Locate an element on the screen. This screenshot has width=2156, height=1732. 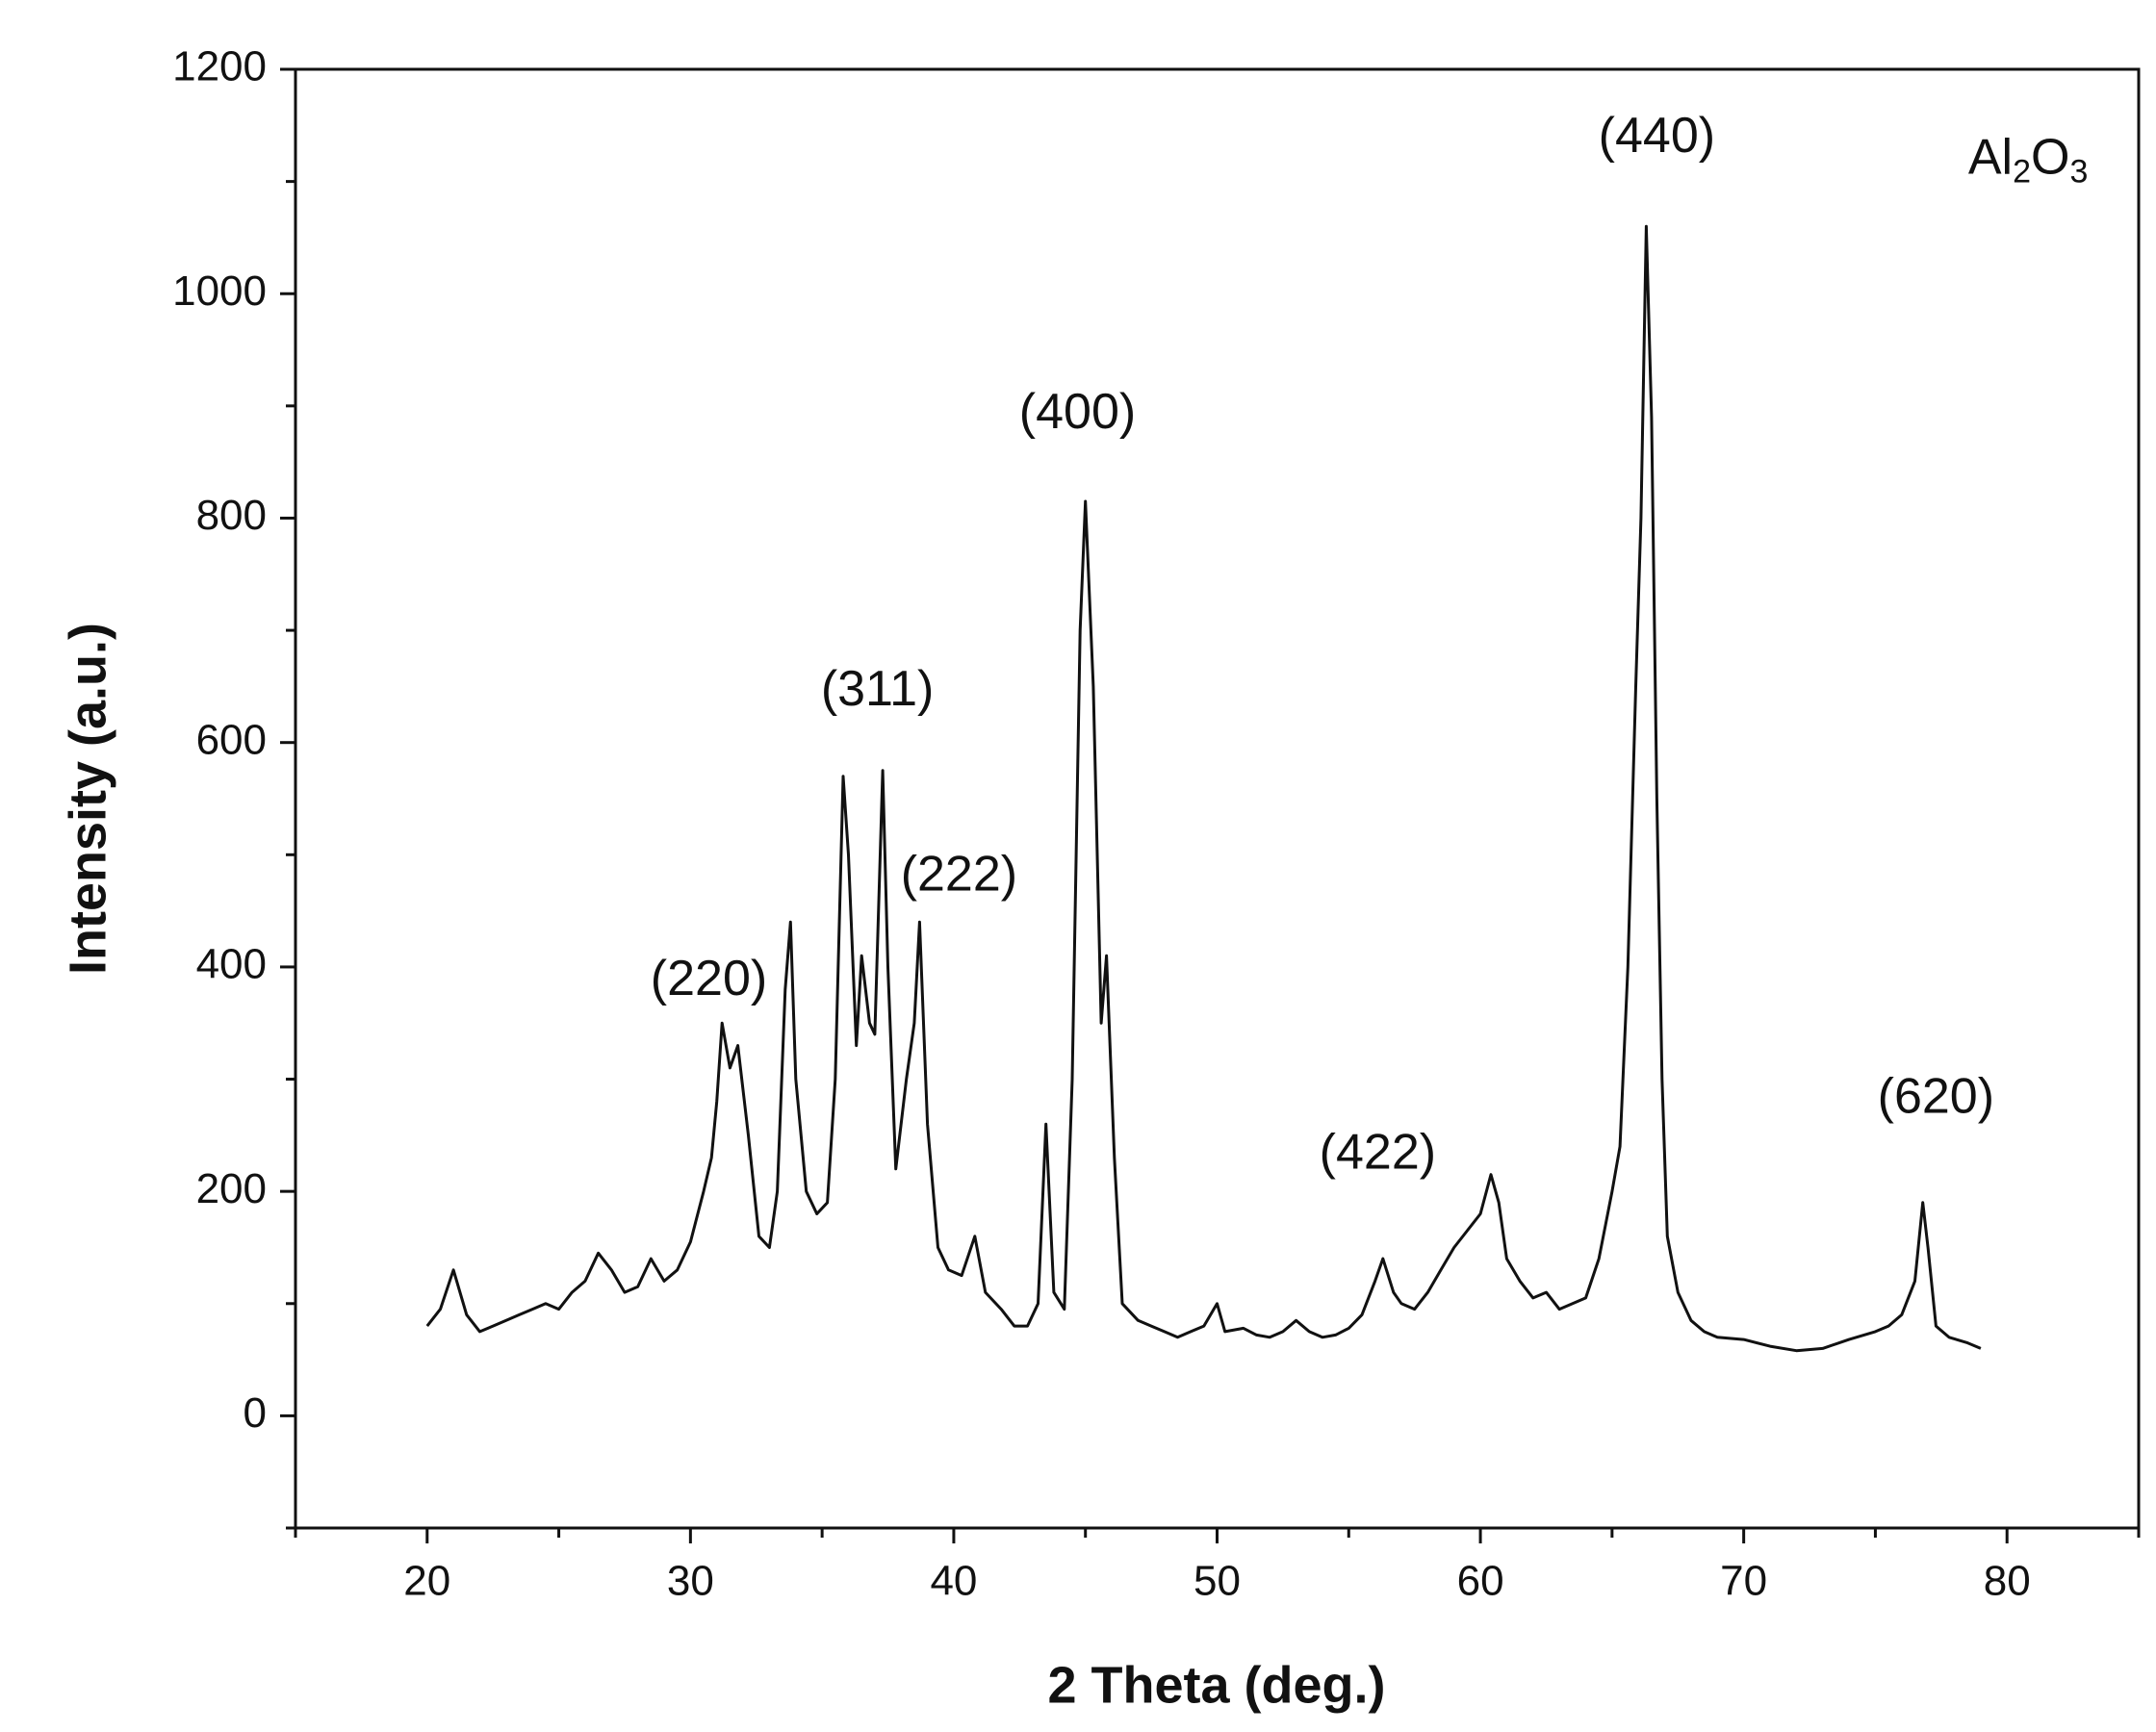
peak-label: (620) is located at coordinates (1936, 1096).